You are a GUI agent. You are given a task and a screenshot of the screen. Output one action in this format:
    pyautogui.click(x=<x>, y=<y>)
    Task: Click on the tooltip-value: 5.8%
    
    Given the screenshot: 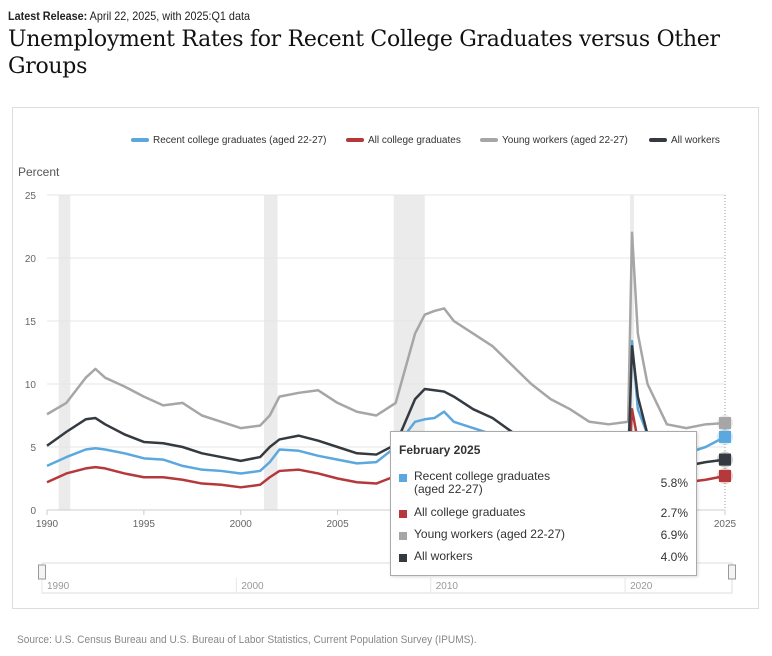 What is the action you would take?
    pyautogui.click(x=674, y=483)
    